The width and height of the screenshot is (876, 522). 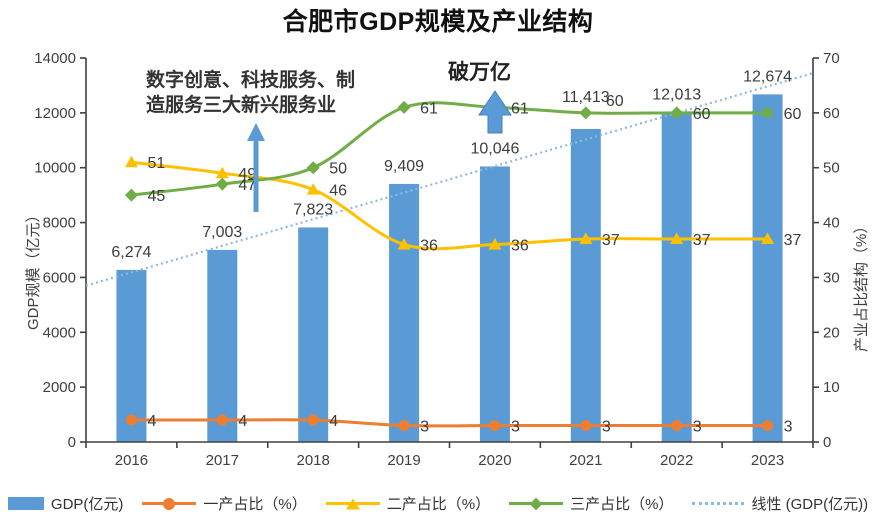 What do you see at coordinates (494, 460) in the screenshot?
I see `svg-text: 2020` at bounding box center [494, 460].